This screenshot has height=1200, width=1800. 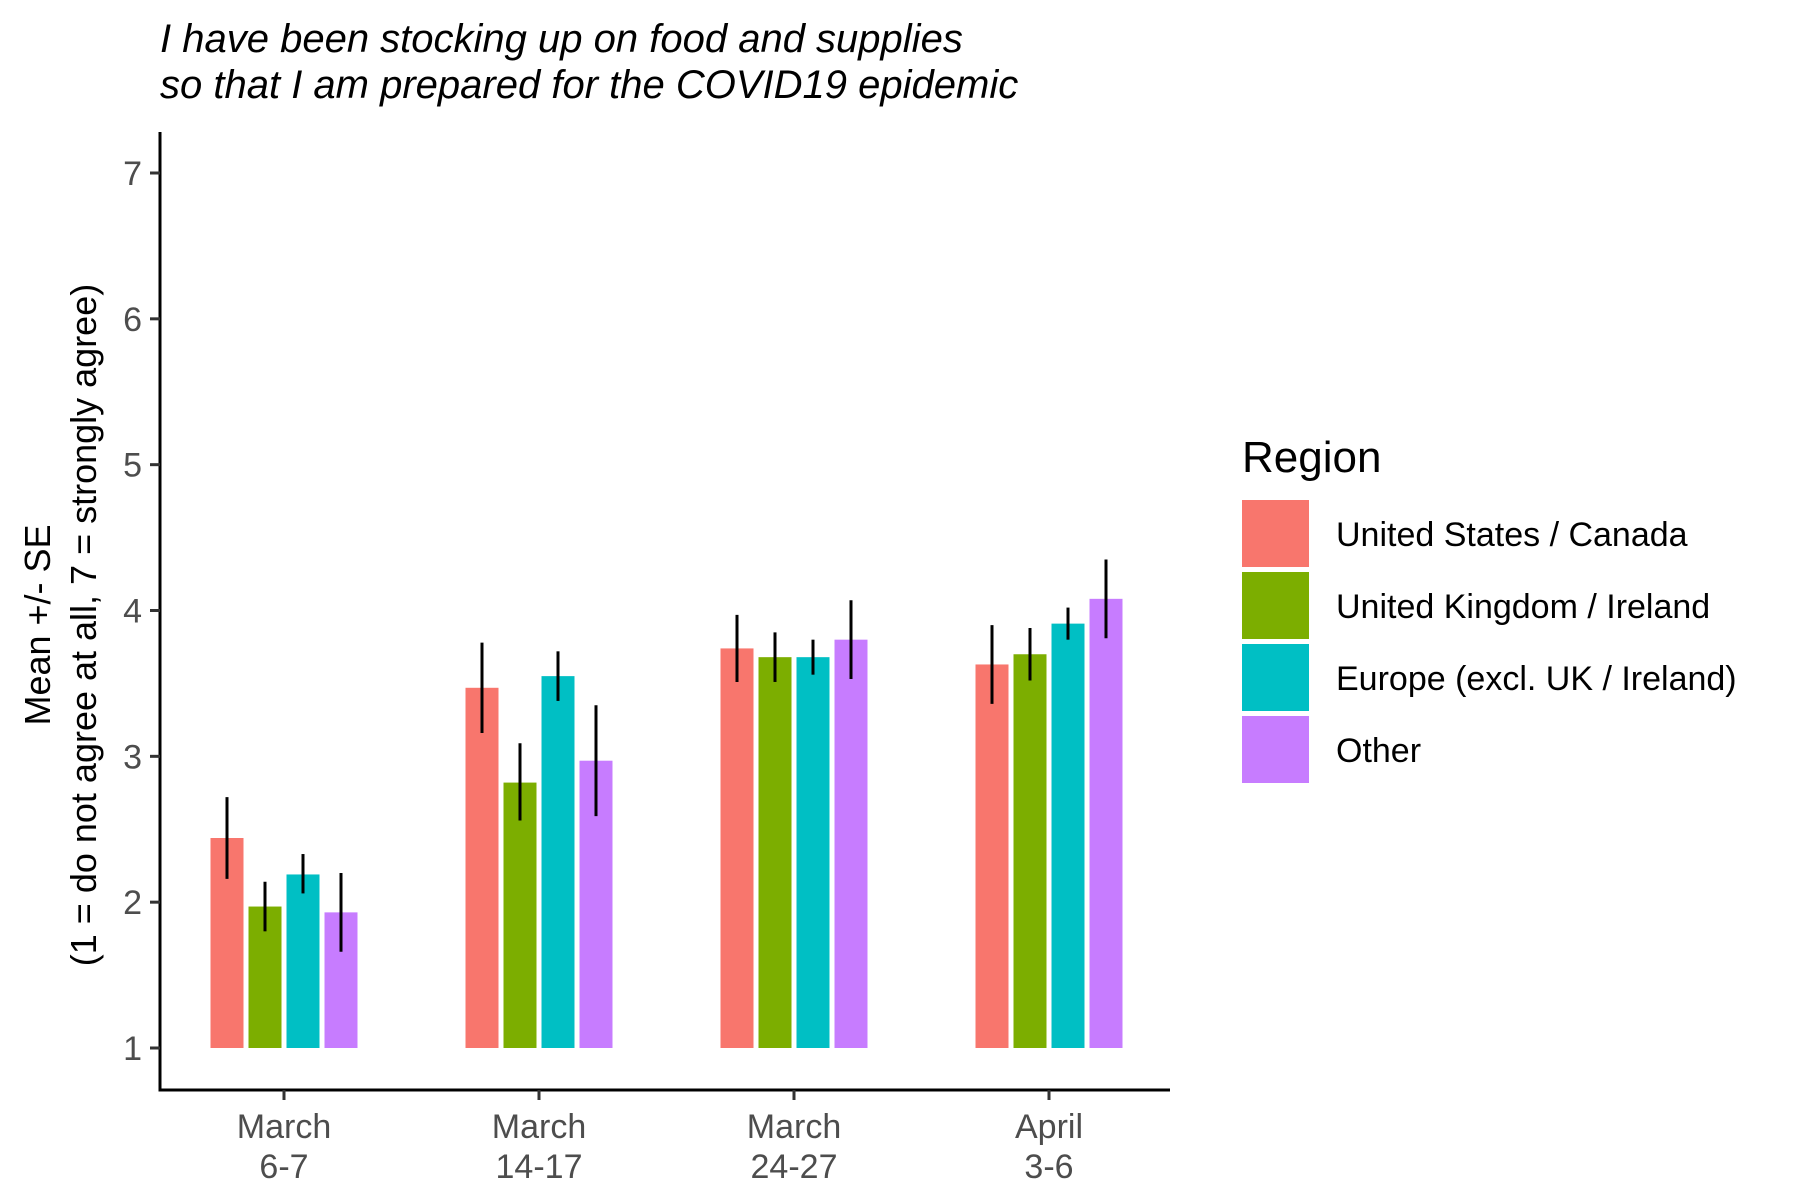 What do you see at coordinates (794, 1167) in the screenshot?
I see `x-tick-label: 24-27` at bounding box center [794, 1167].